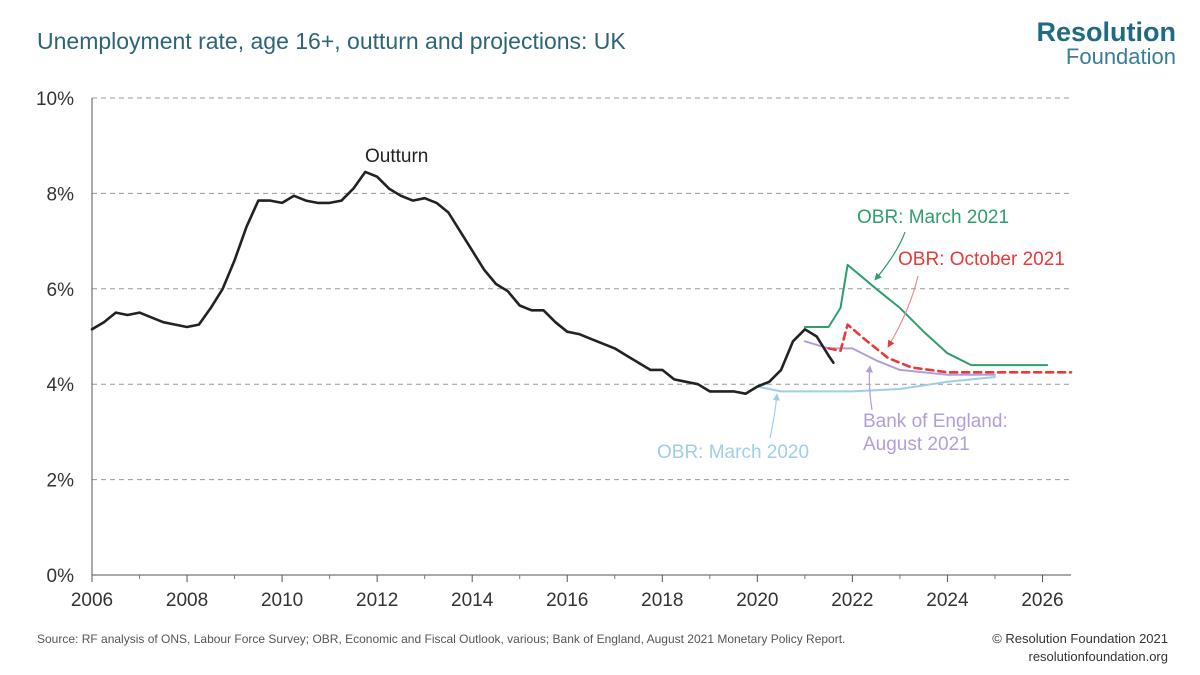 The height and width of the screenshot is (675, 1200). Describe the element at coordinates (981, 259) in the screenshot. I see `annotation-obr-october-2021: OBR: October 2021` at that location.